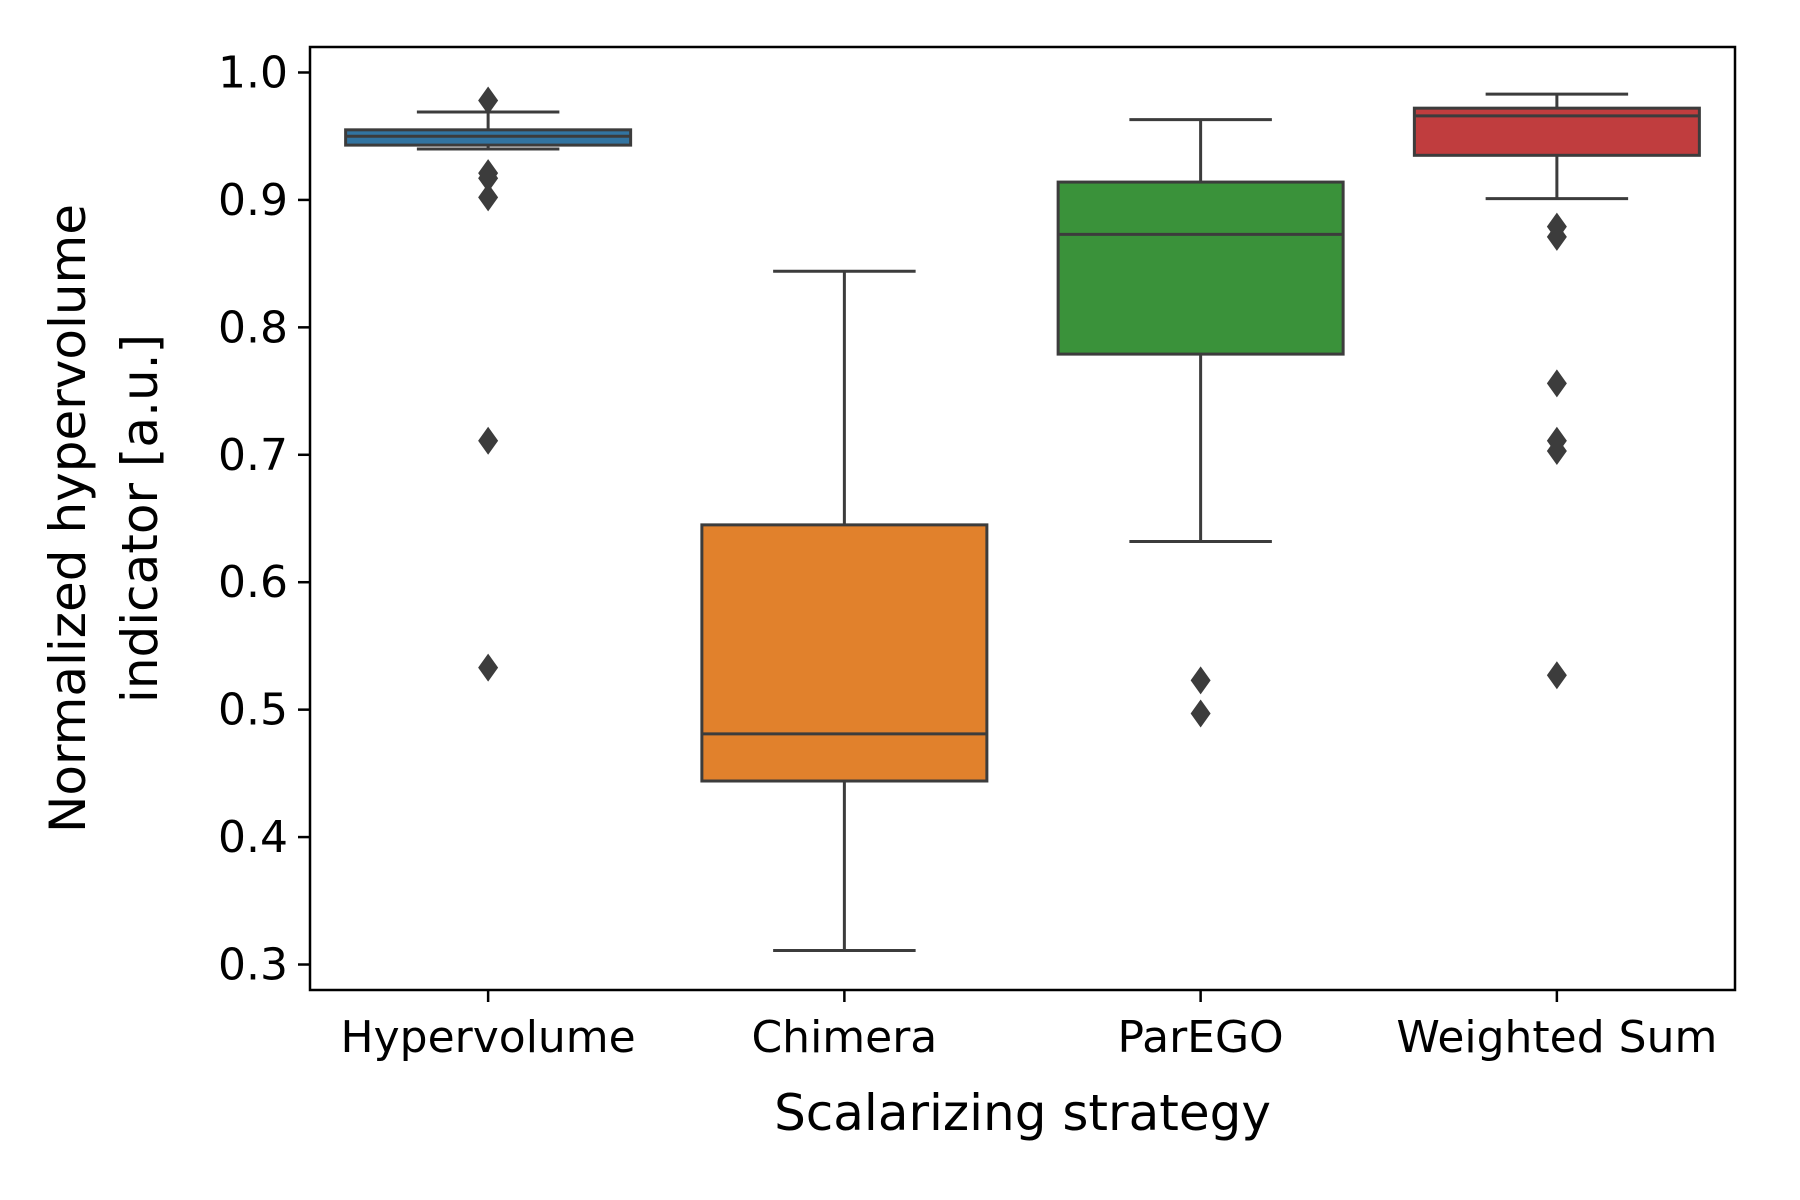  What do you see at coordinates (253, 837) in the screenshot?
I see `y-tick-label: 0.4` at bounding box center [253, 837].